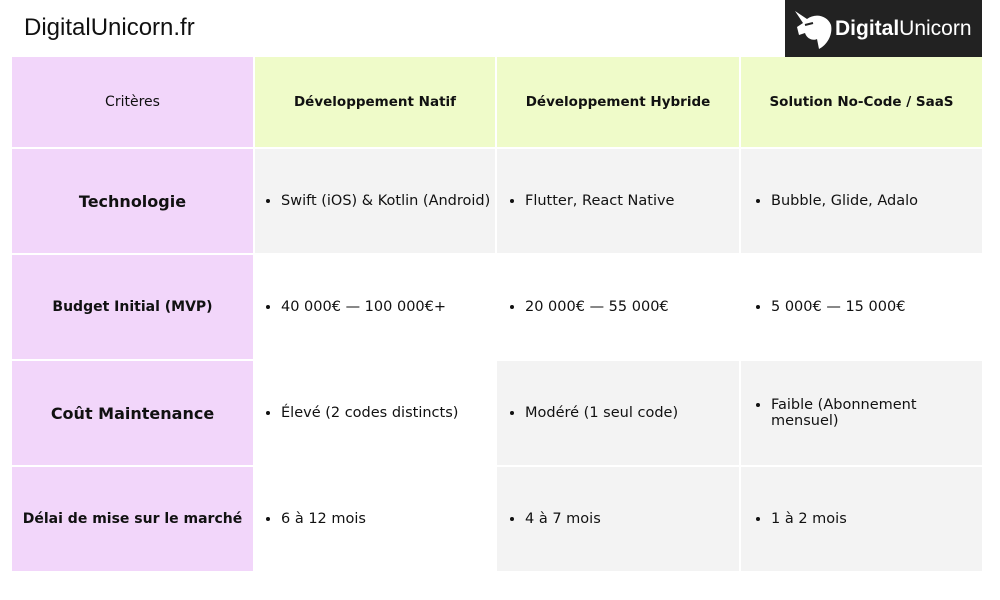 This screenshot has height=600, width=1000. I want to click on logo: DigitalUnicorn, so click(883, 29).